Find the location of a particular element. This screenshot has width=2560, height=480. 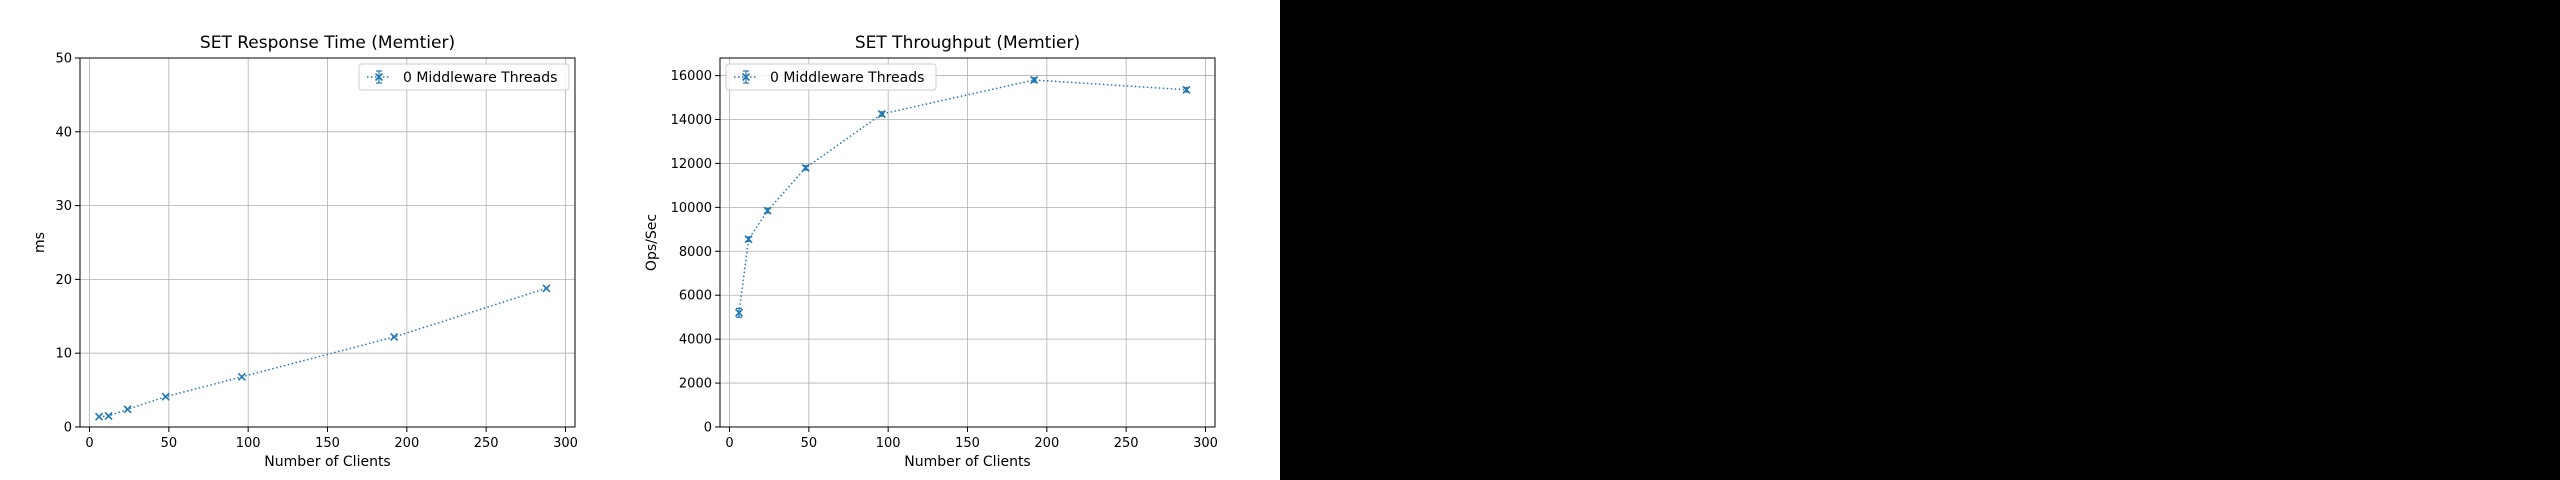

y-tick-label: 12000 is located at coordinates (691, 164).